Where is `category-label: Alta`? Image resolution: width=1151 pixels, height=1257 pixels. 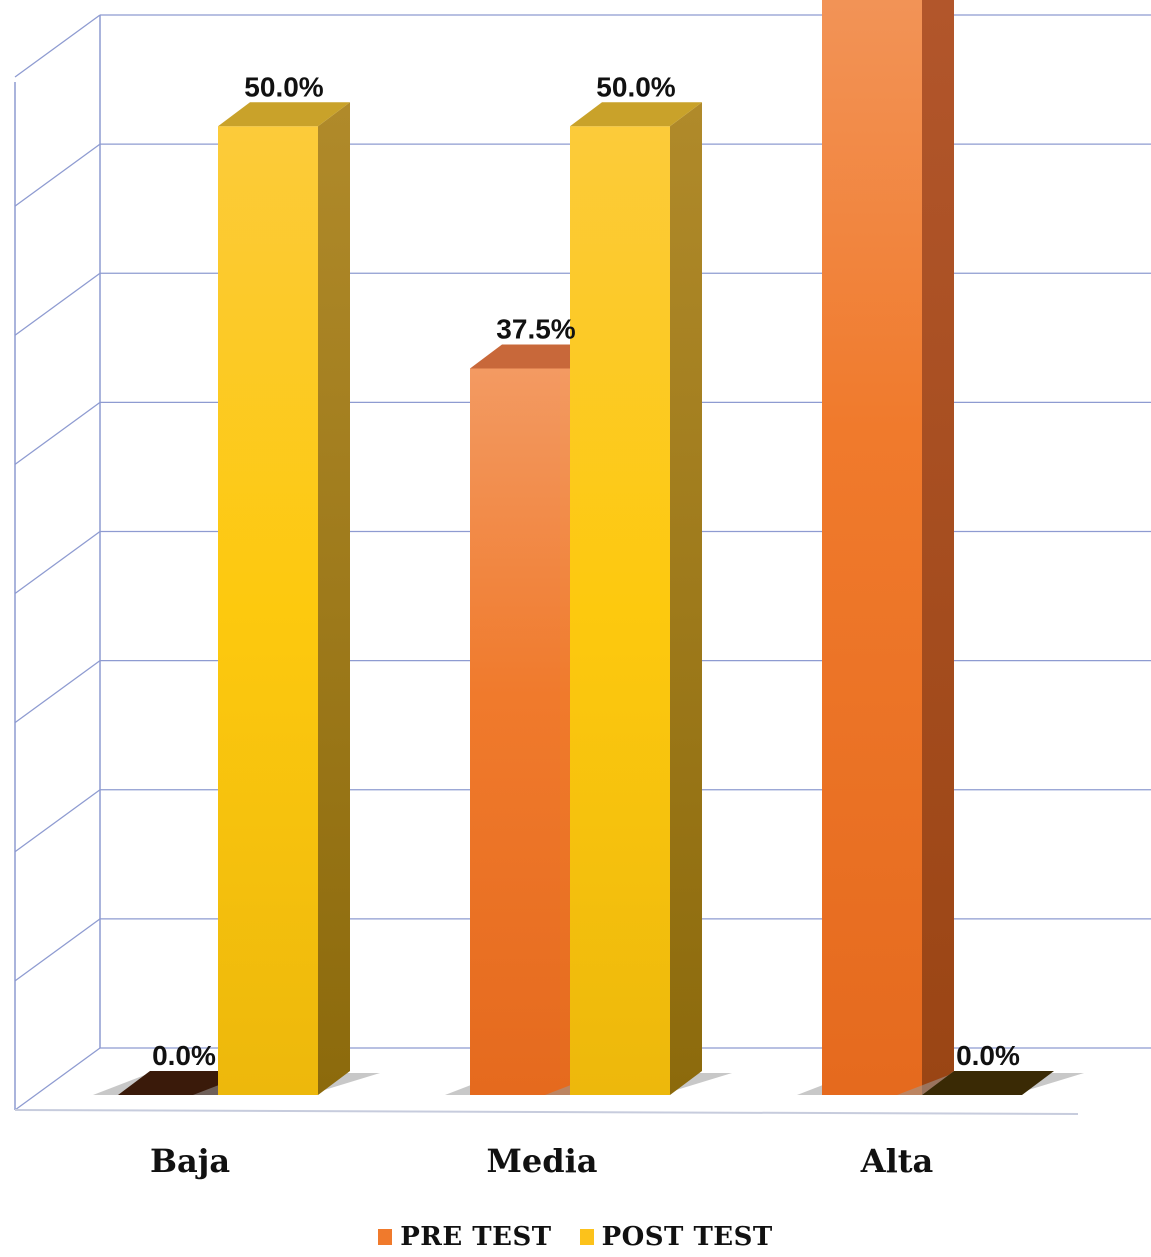
category-label: Alta is located at coordinates (897, 1161).